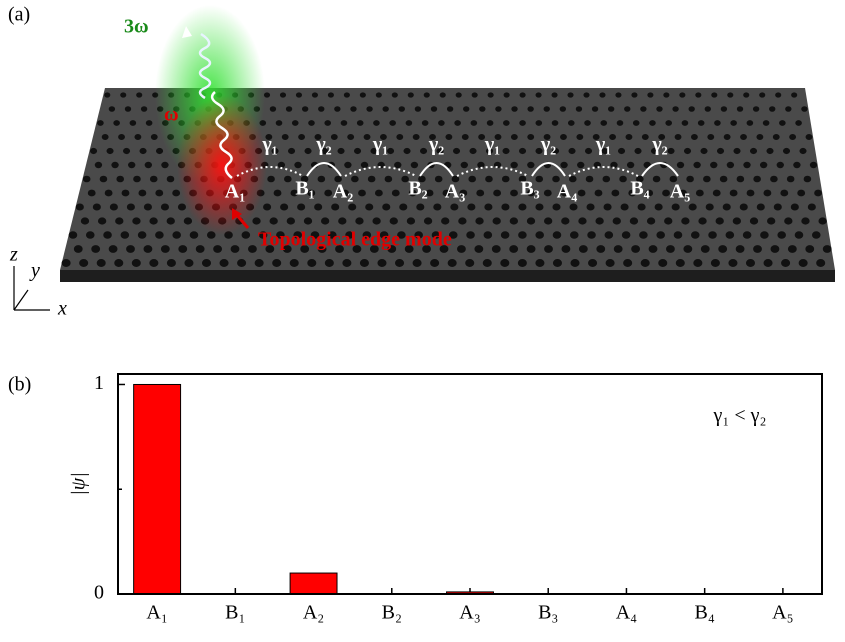 The height and width of the screenshot is (642, 845). Describe the element at coordinates (455, 192) in the screenshot. I see `site-label: A₃` at that location.